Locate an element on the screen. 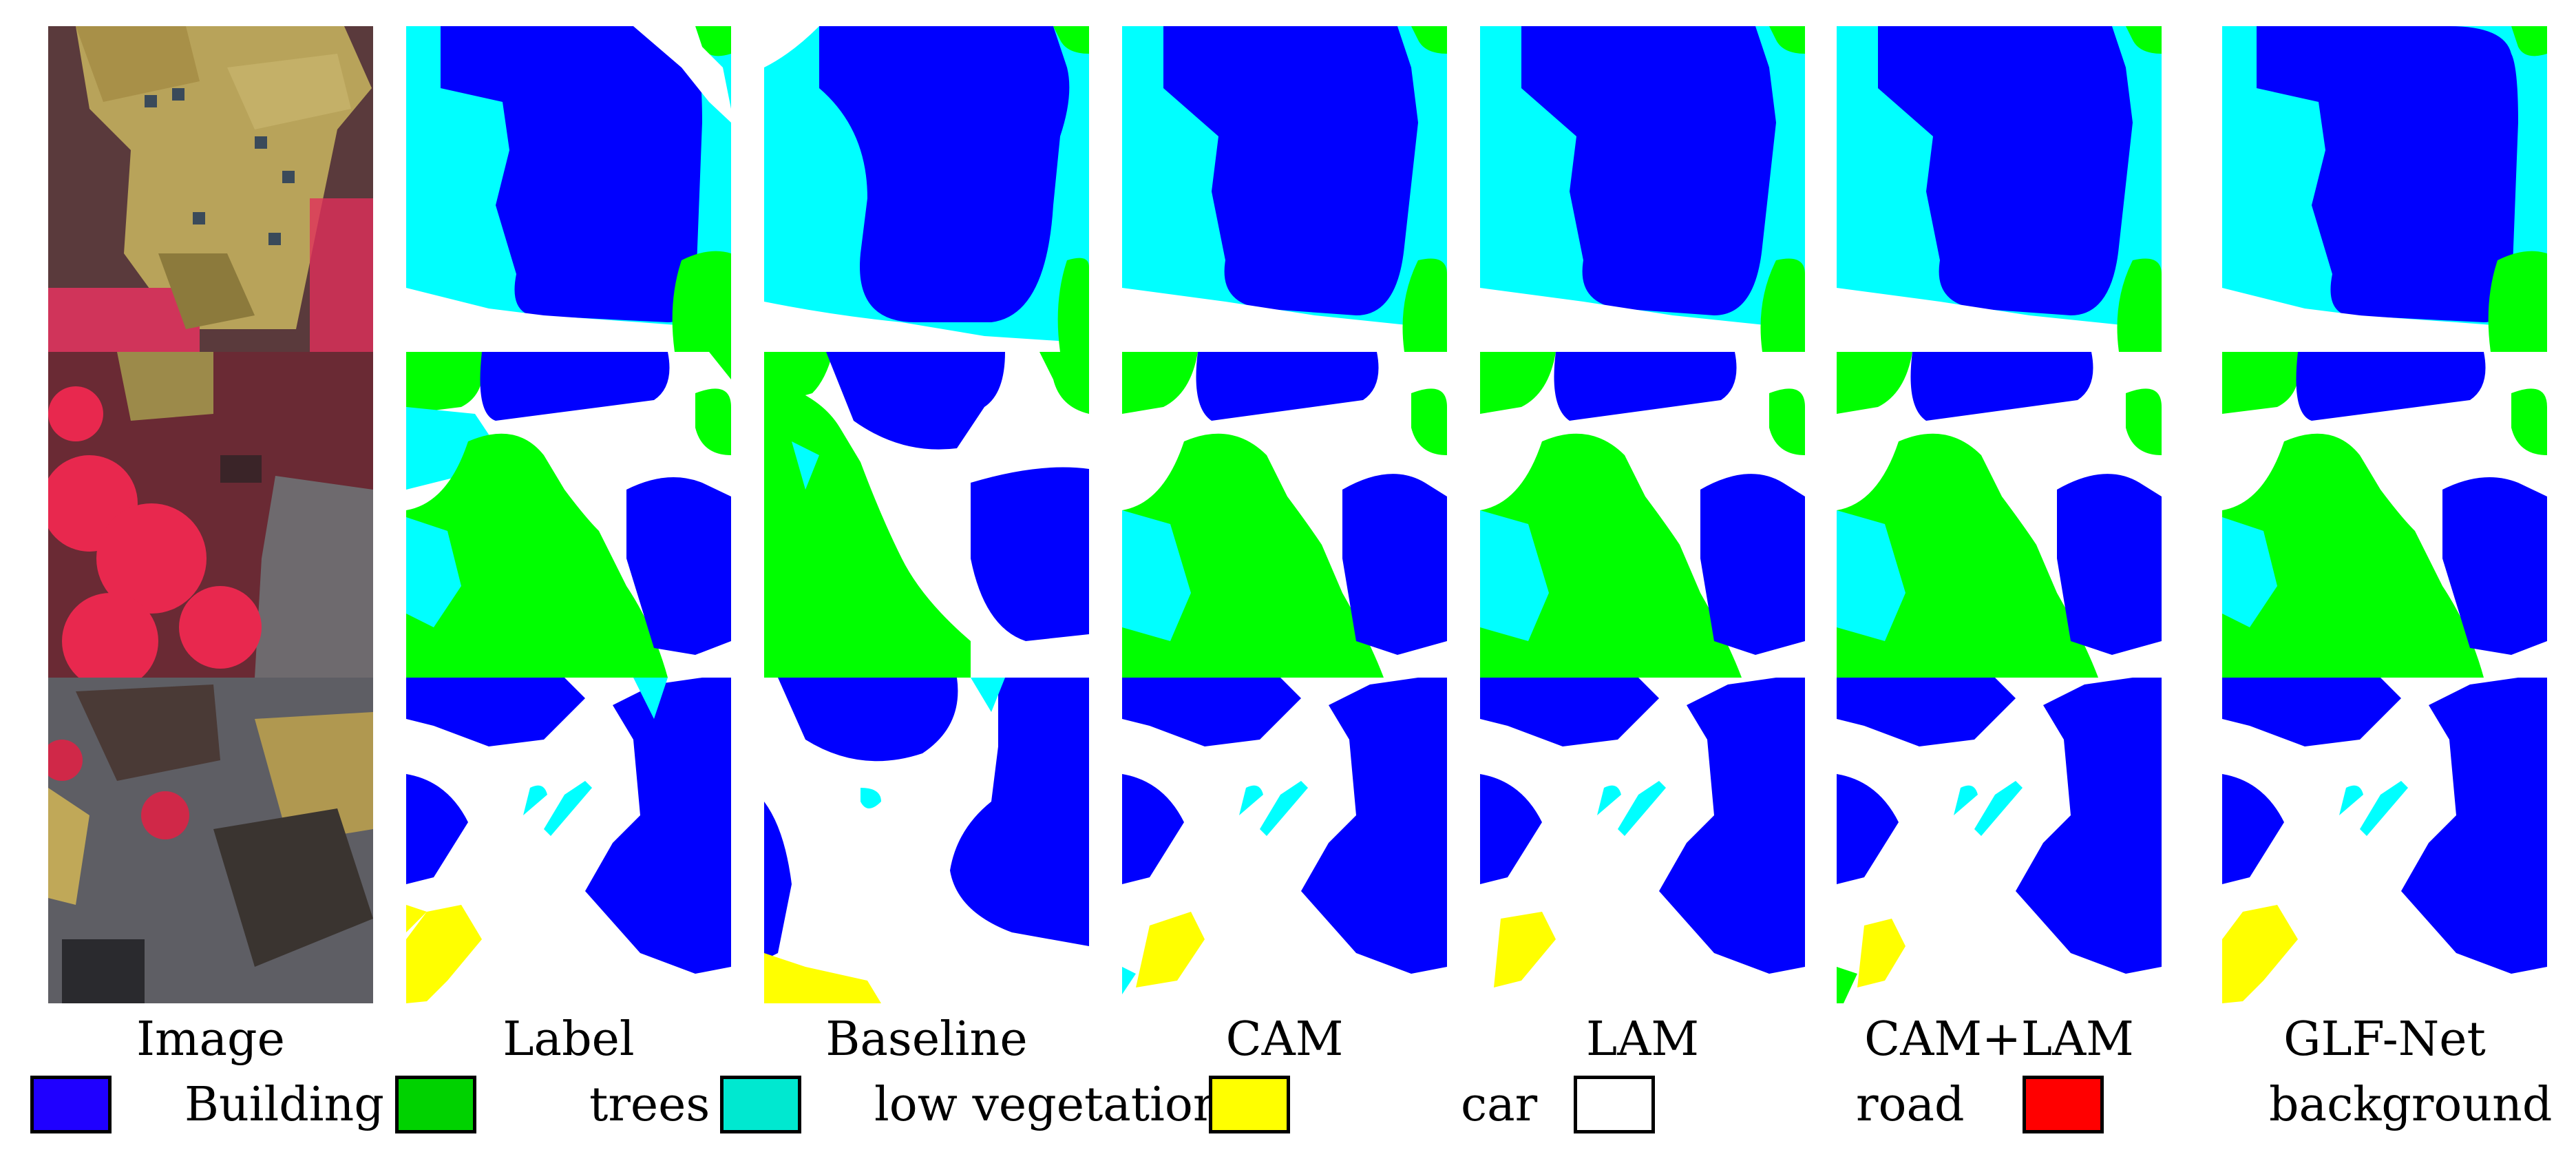 The width and height of the screenshot is (2576, 1150). legend-background is located at coordinates (2064, 1104).